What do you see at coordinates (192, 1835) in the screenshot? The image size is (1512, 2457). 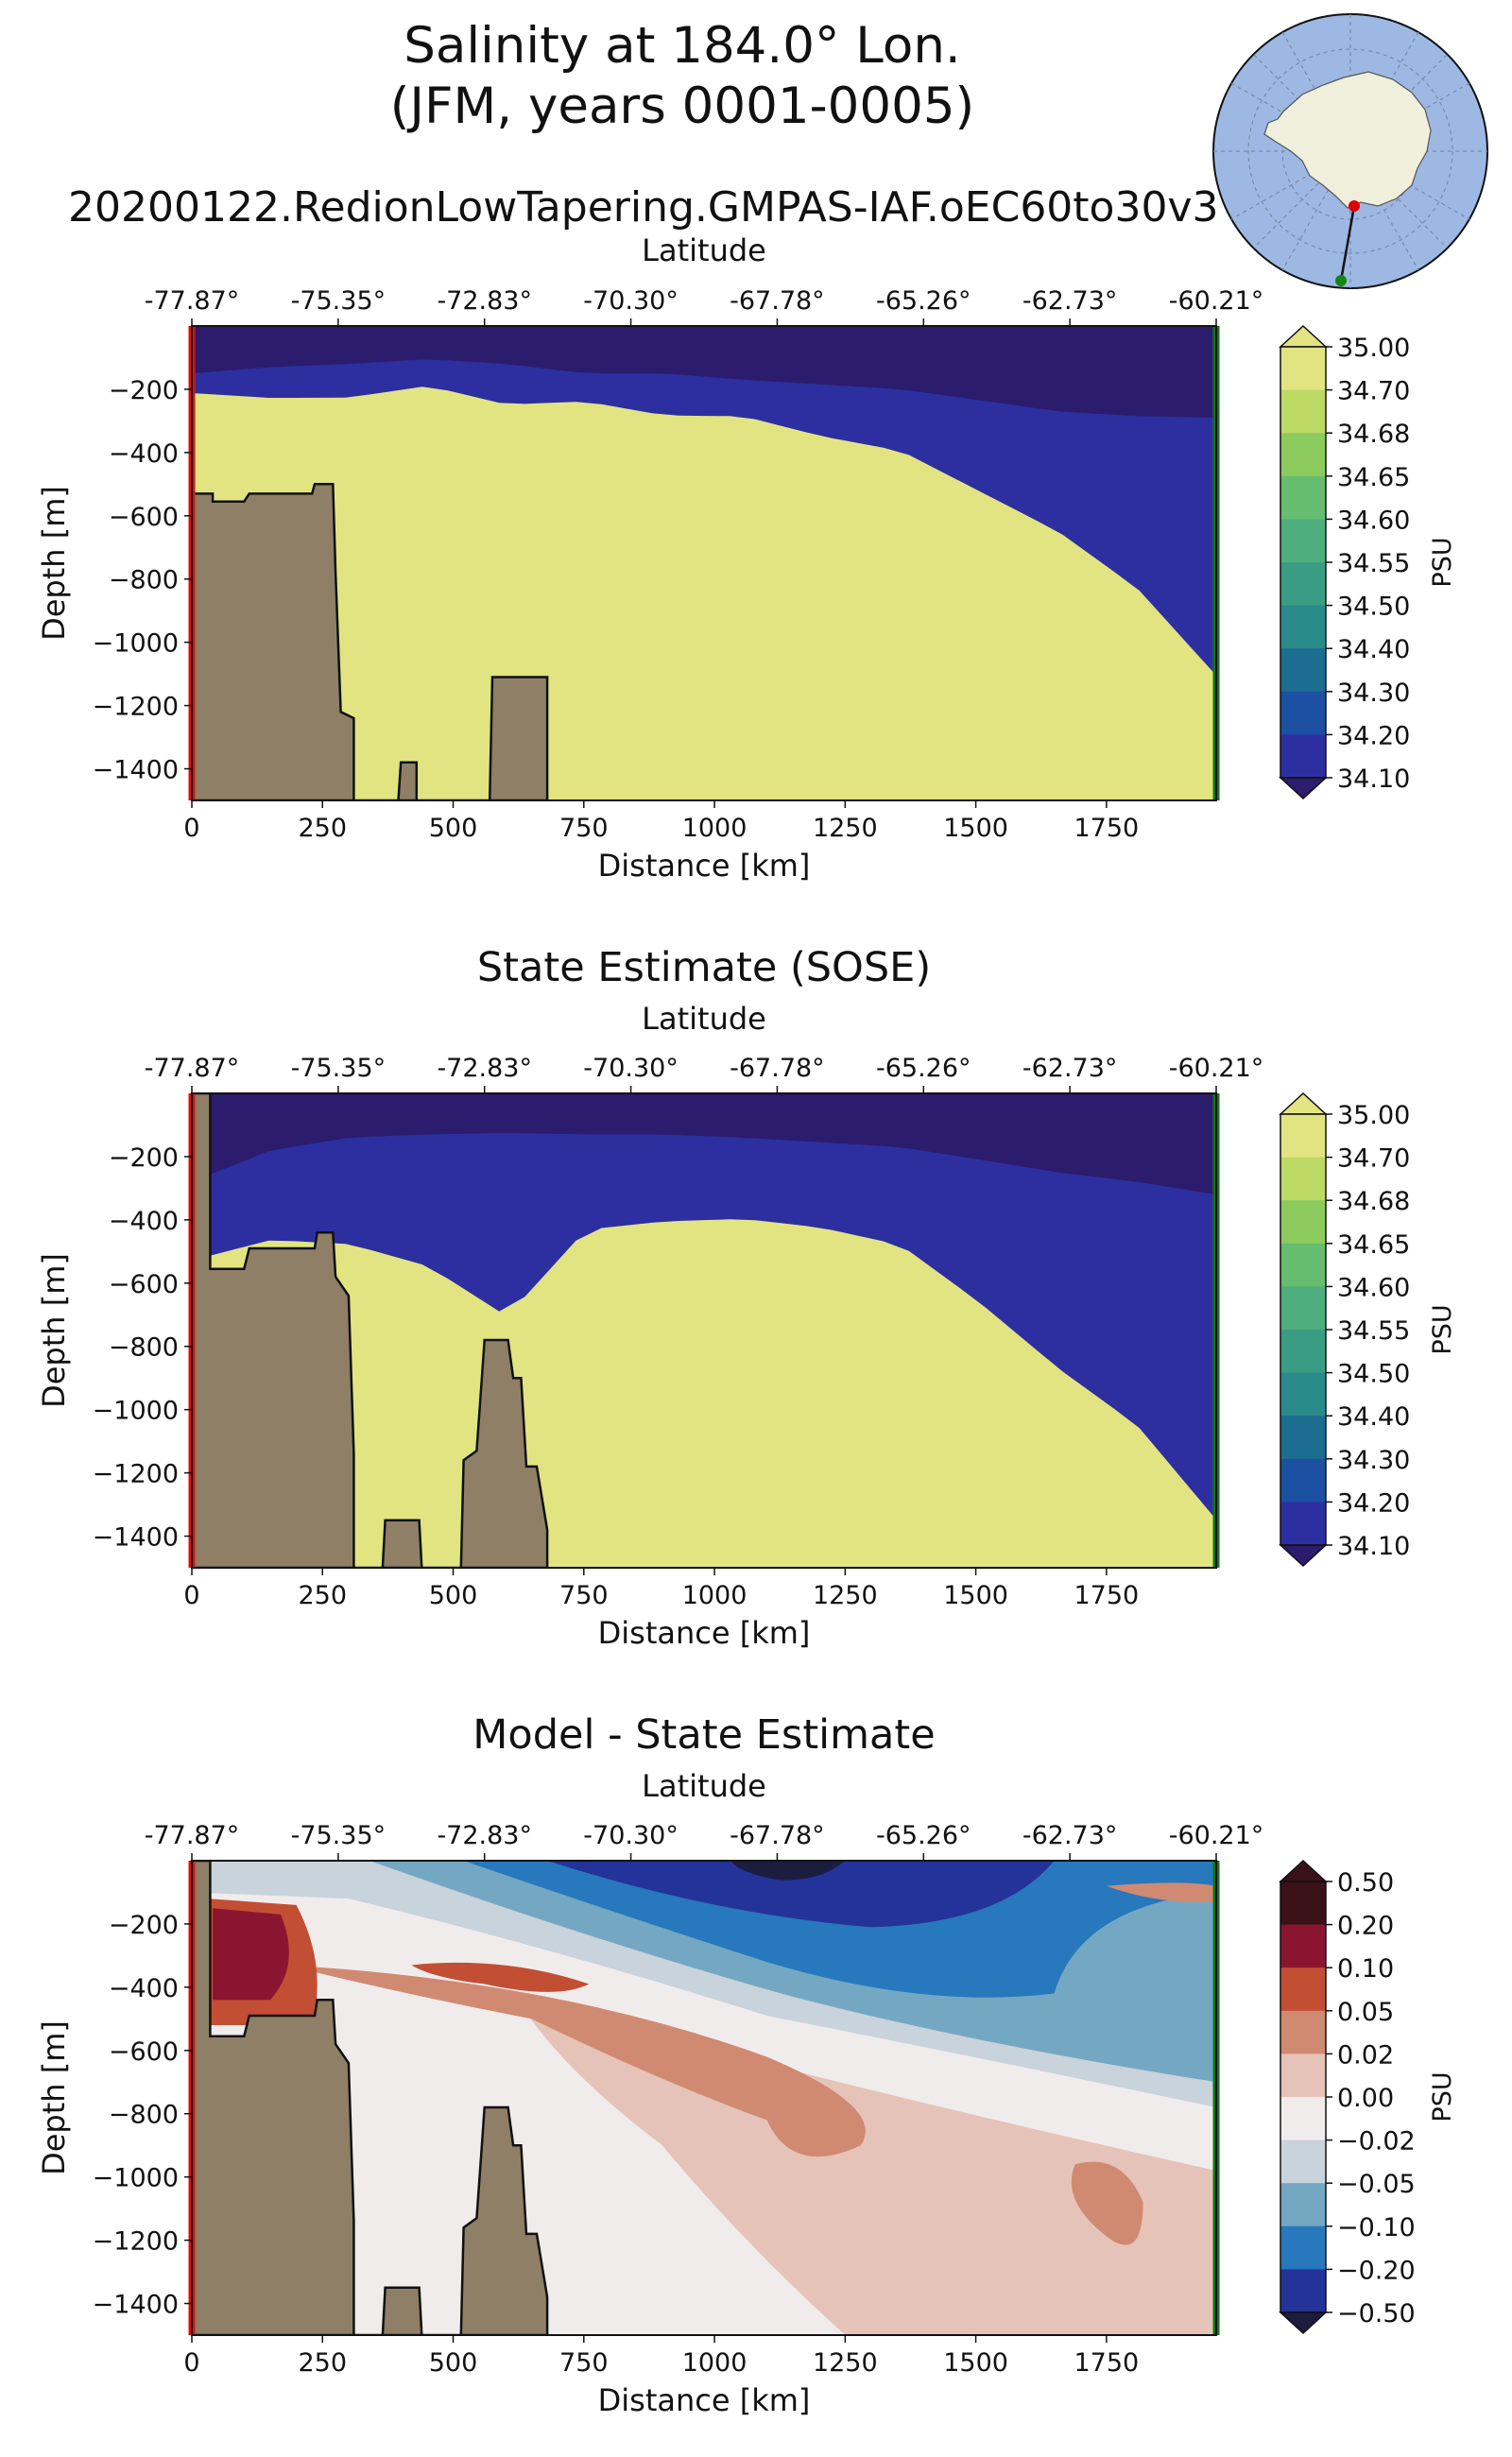 I see `latitude-tick-label: -77.87°` at bounding box center [192, 1835].